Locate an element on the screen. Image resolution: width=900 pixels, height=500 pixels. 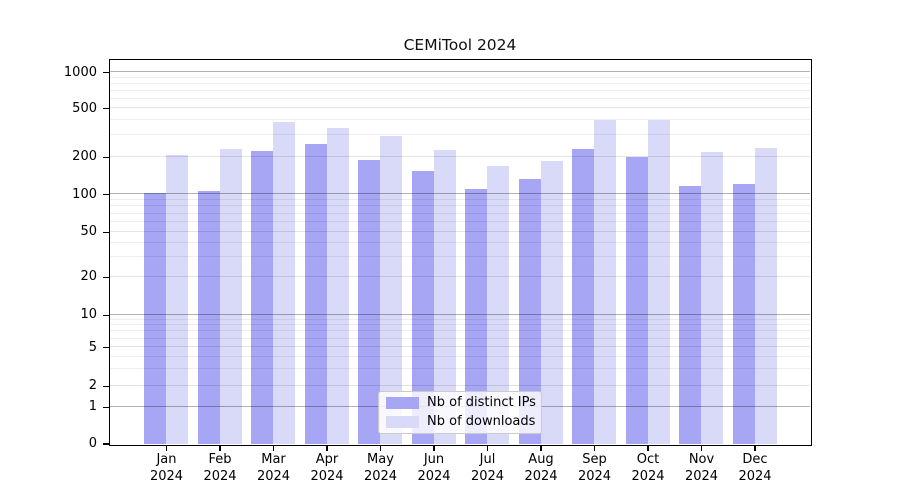
y-tick-label-2: 2 is located at coordinates (92, 386).